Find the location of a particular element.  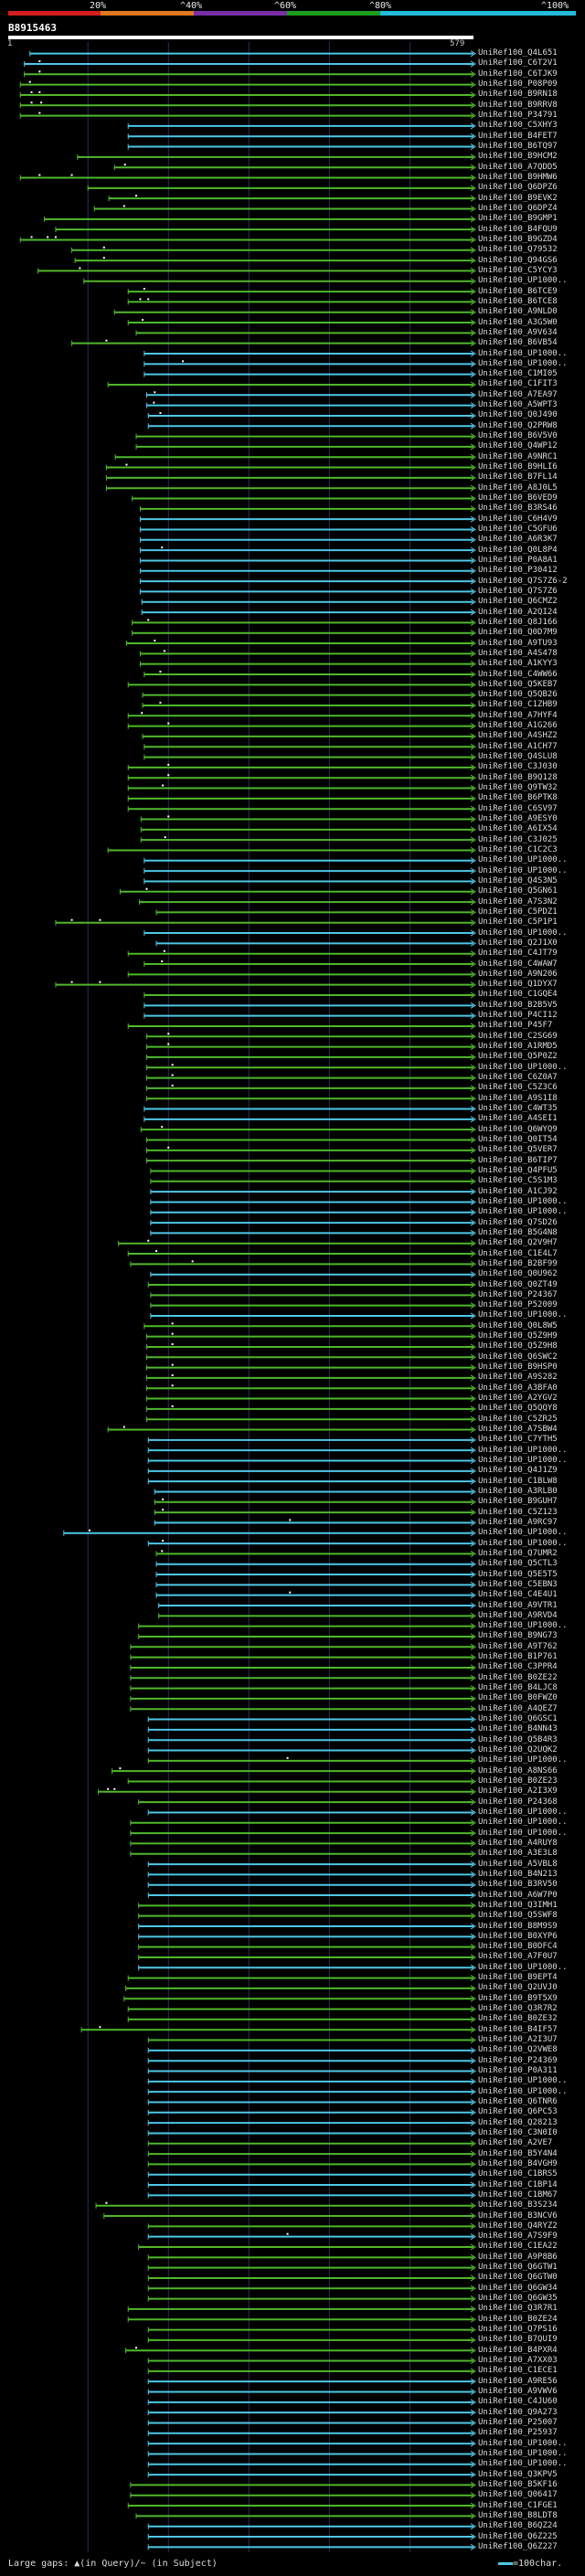

hit-label: UniRef100_C4JU60 is located at coordinates (518, 2402).